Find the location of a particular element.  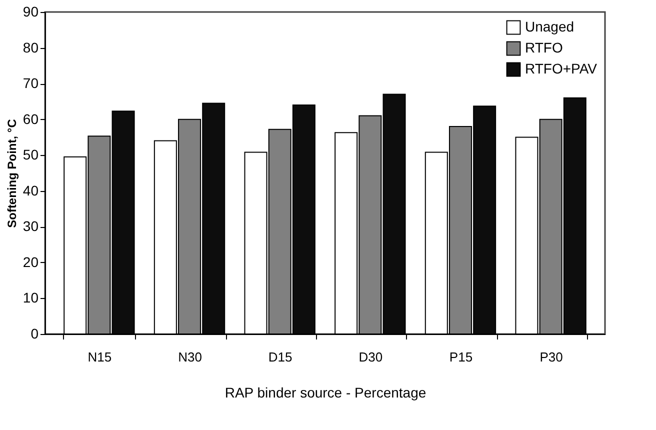

x-tick-label: D15 is located at coordinates (280, 357).